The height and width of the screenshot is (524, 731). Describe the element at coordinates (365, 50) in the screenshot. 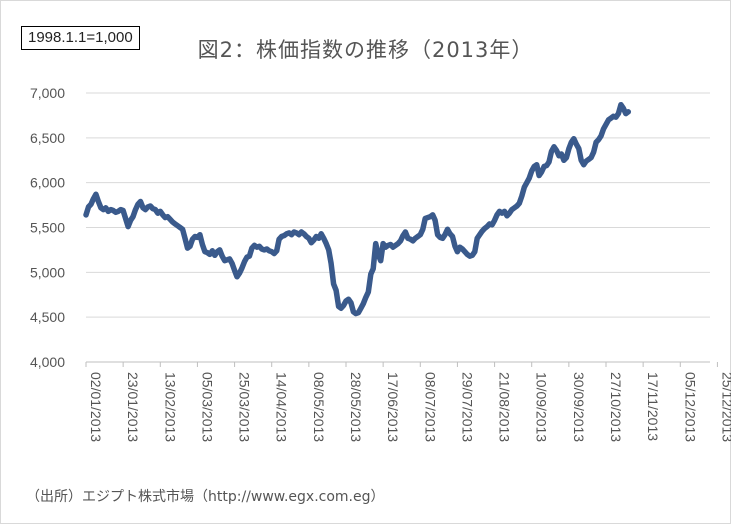

I see `chart-title: 図2：株価指数の推移（2013年）` at that location.